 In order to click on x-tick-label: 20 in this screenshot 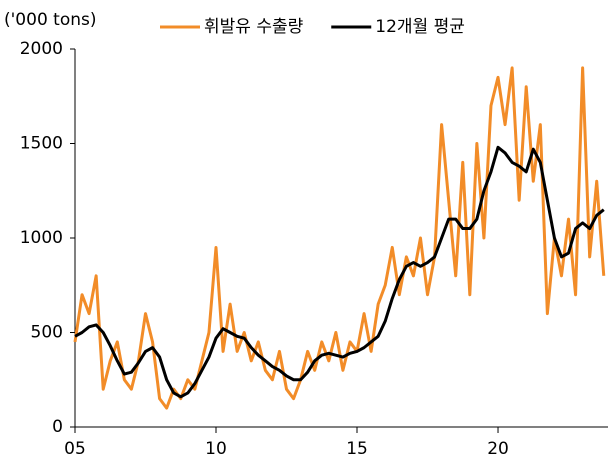, I will do `click(498, 449)`.